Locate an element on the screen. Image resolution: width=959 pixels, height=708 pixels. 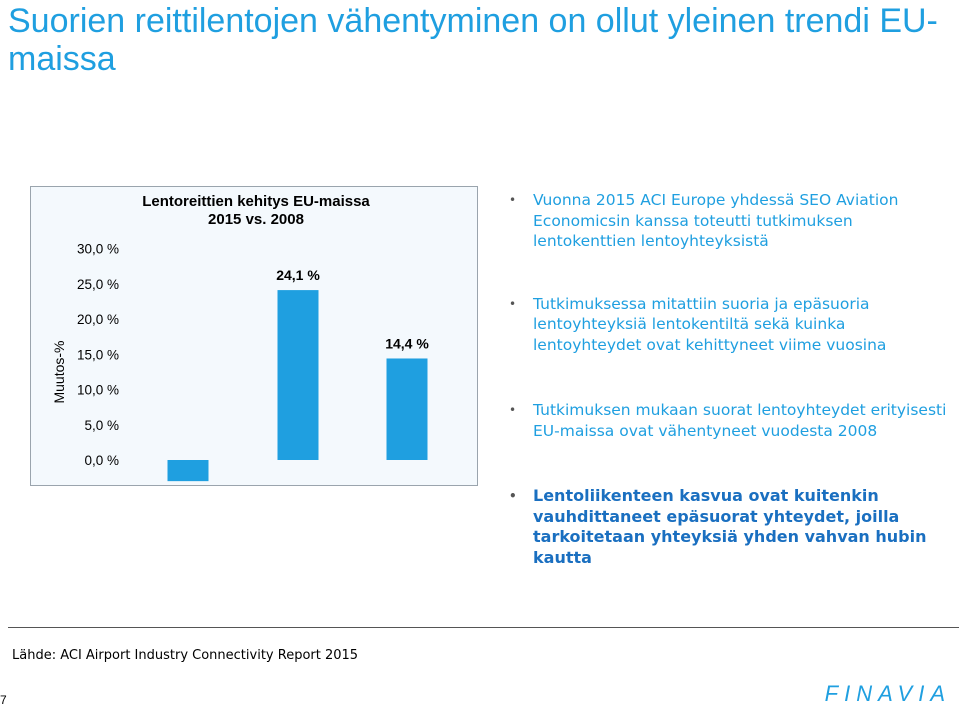
y-tick-label: 20,0 % is located at coordinates (98, 319).